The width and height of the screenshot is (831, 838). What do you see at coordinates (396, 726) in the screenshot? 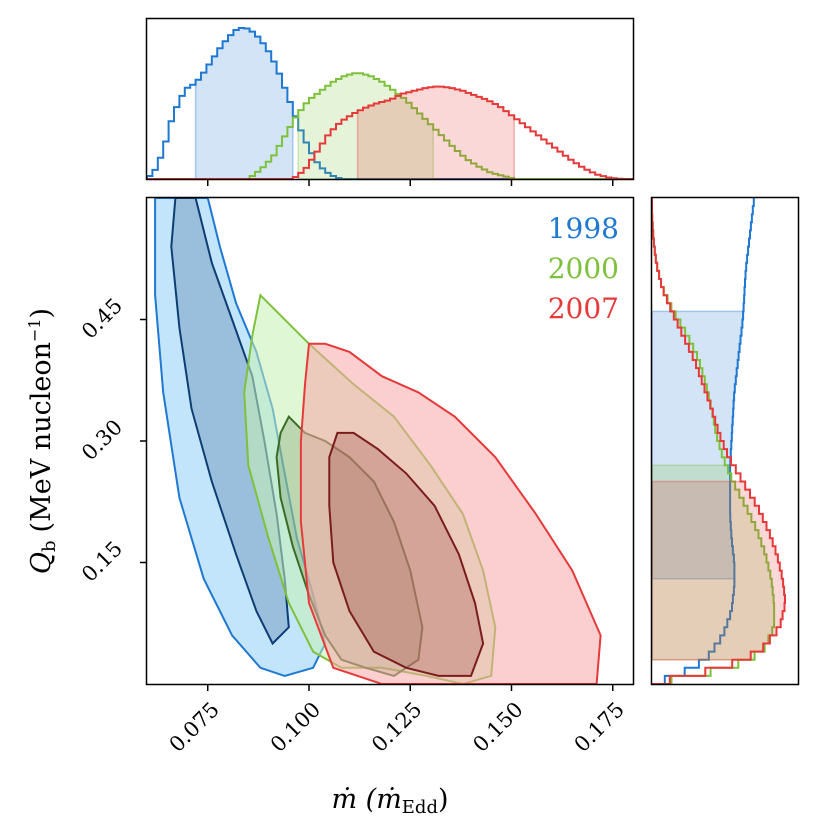
I see `x-tick-label: 0.125` at bounding box center [396, 726].